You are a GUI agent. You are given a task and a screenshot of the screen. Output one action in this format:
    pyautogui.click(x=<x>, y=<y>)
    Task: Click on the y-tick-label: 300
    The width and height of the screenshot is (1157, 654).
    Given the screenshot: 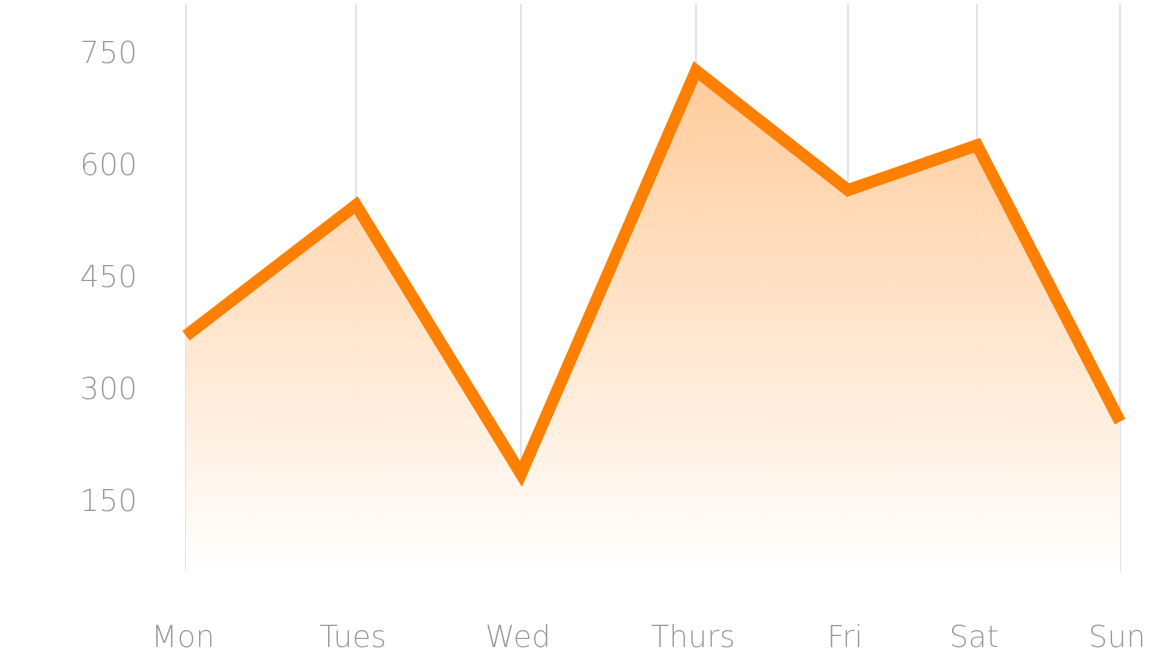 What is the action you would take?
    pyautogui.click(x=108, y=389)
    